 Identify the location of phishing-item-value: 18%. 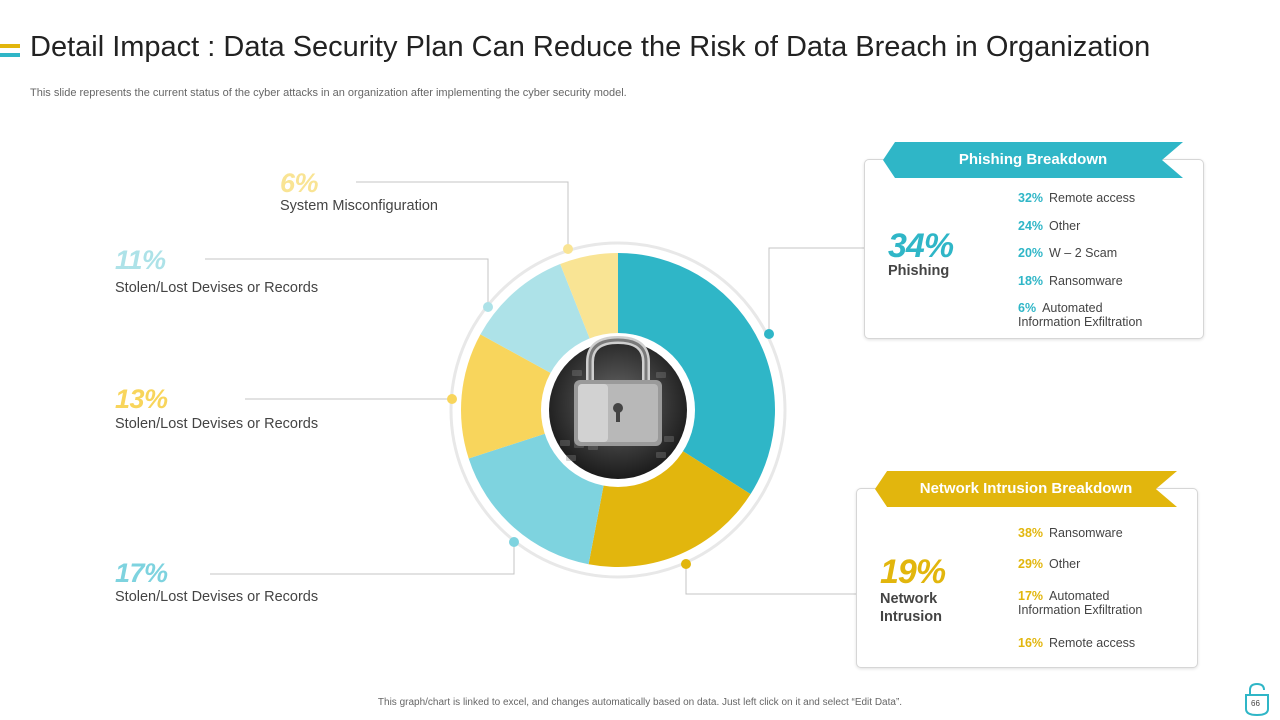
(1031, 281).